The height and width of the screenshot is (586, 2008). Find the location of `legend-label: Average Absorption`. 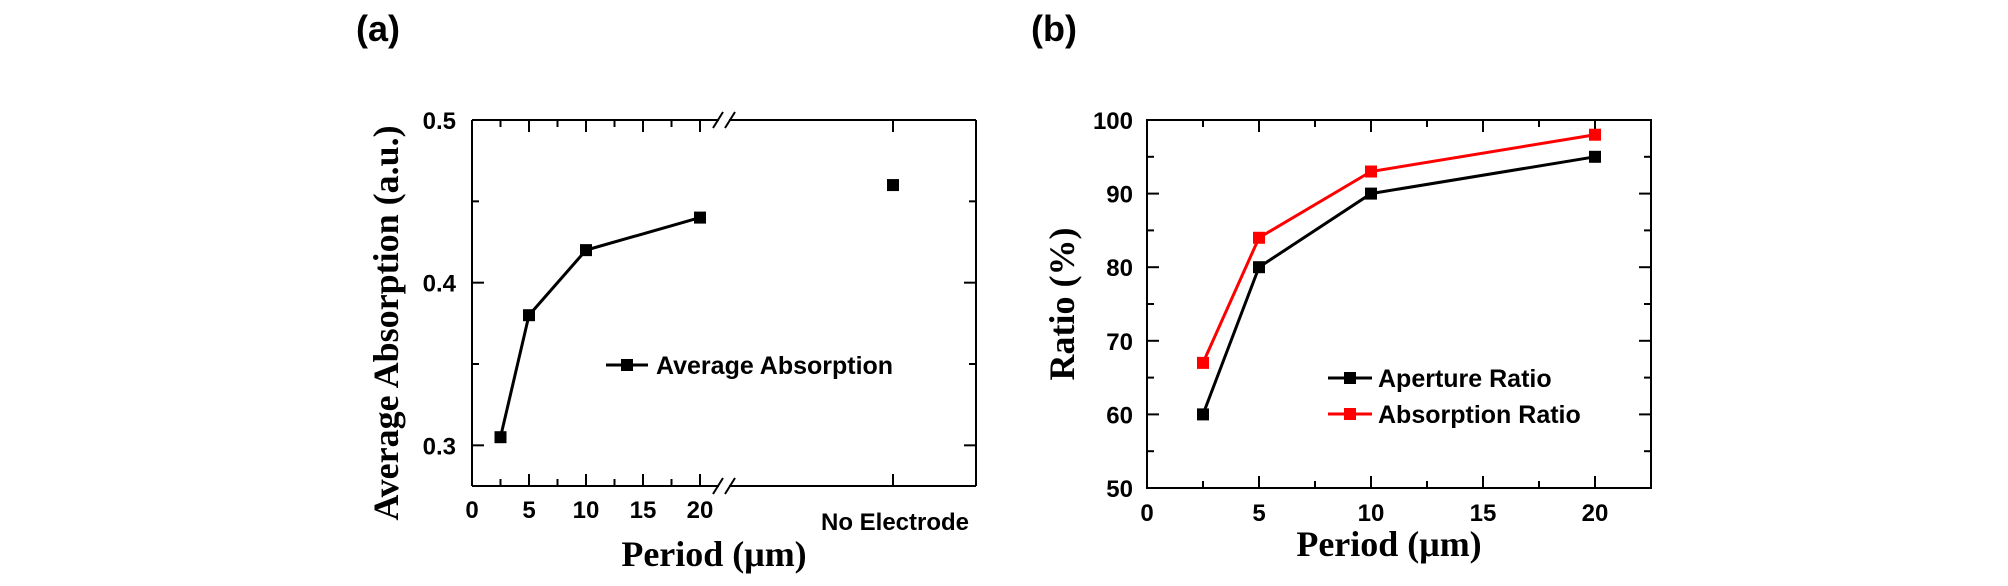

legend-label: Average Absorption is located at coordinates (774, 366).